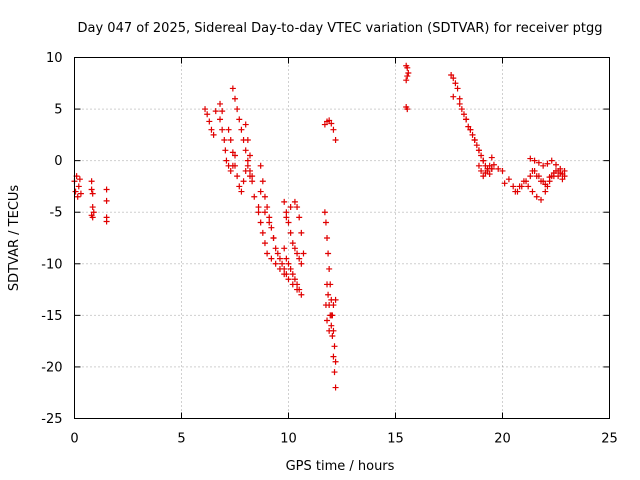 Image resolution: width=640 pixels, height=480 pixels. Describe the element at coordinates (58, 110) in the screenshot. I see `y-tick-label: 5` at that location.